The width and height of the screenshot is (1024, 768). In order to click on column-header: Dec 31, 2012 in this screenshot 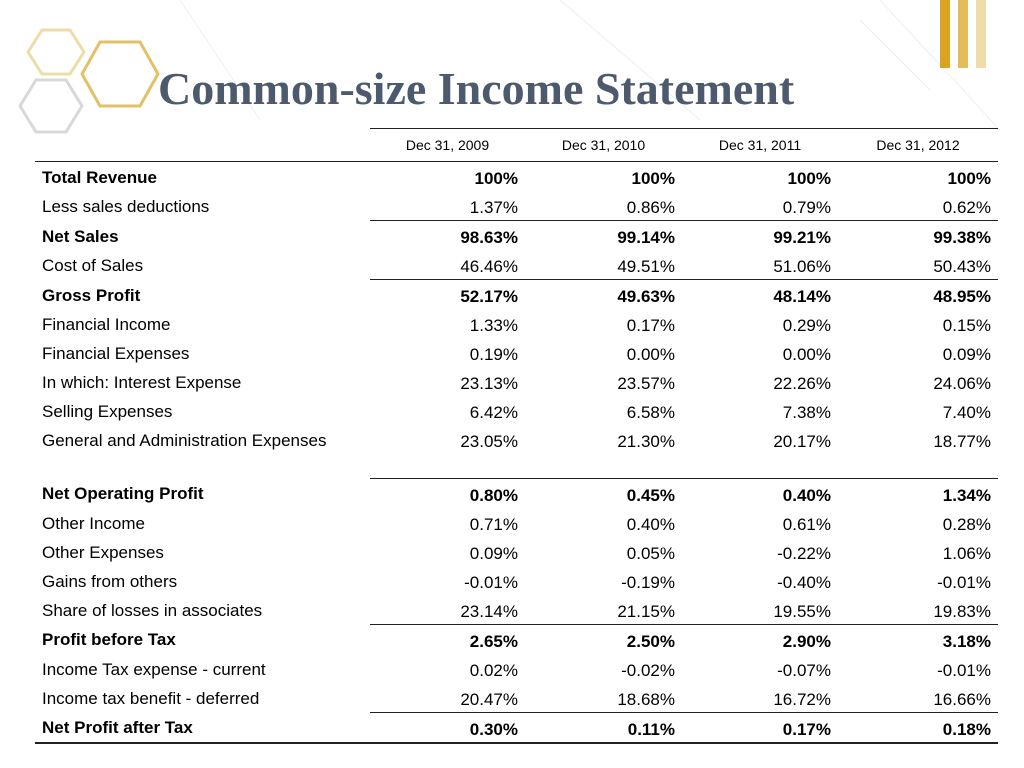, I will do `click(918, 145)`.